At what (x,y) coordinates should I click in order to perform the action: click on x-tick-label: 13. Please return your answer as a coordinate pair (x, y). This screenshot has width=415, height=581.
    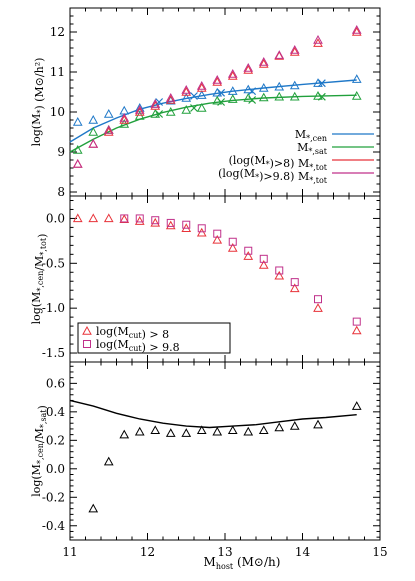
    Looking at the image, I should click on (224, 552).